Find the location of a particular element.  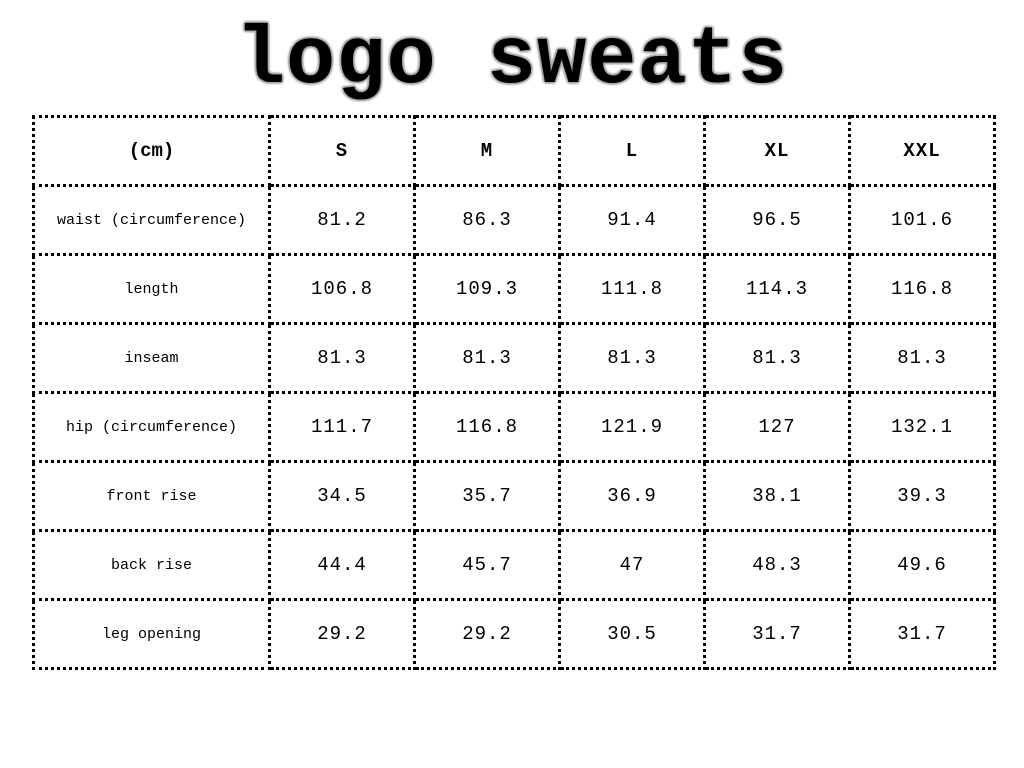

size-header: L is located at coordinates (632, 151).